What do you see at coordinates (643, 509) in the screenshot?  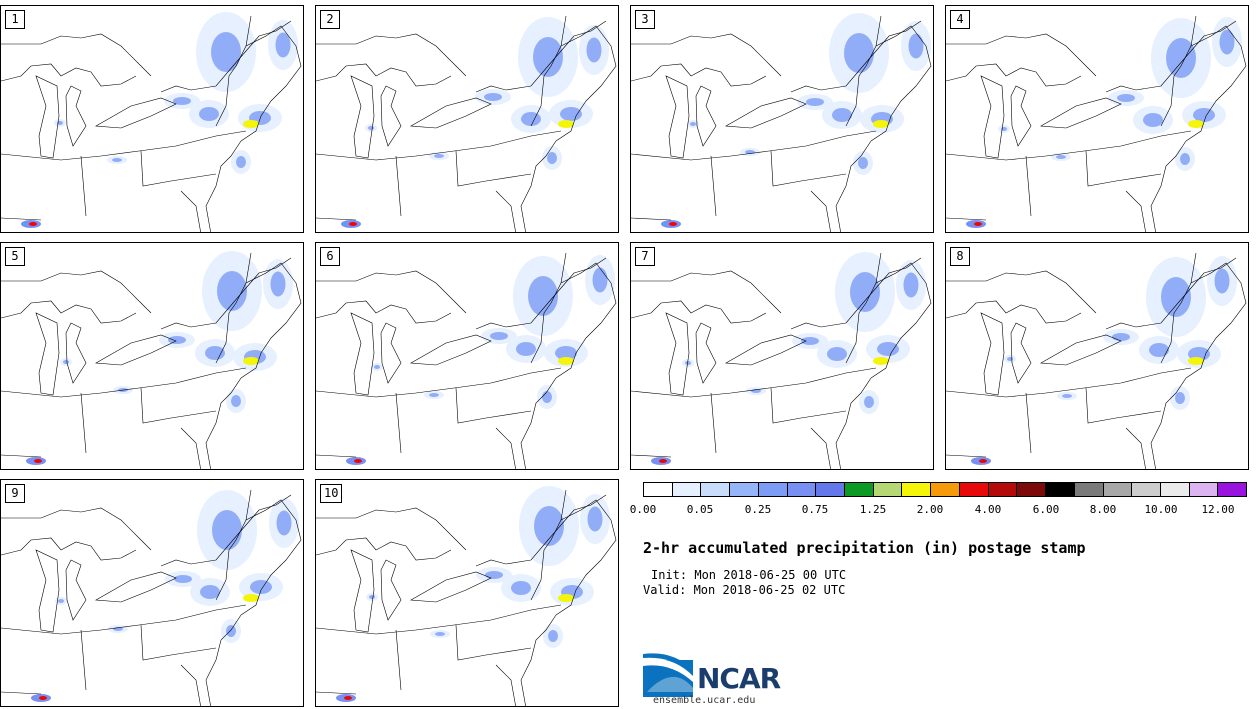 I see `colorbar-tick-label: 0.00` at bounding box center [643, 509].